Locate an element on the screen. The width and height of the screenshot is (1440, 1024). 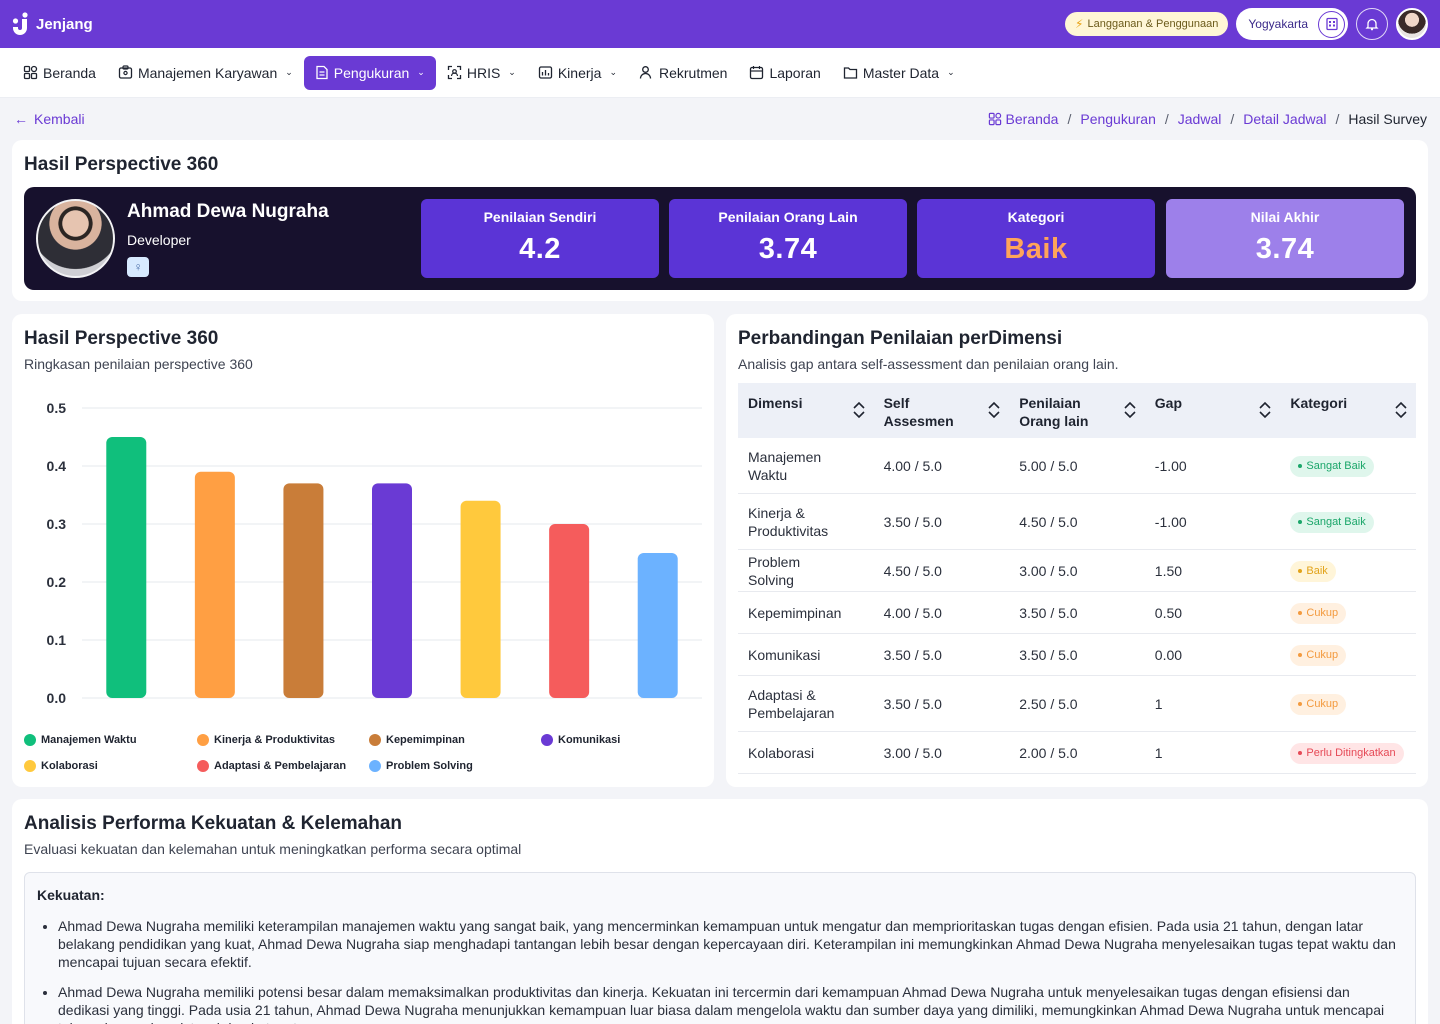
score-label: Kategori is located at coordinates (1036, 217).